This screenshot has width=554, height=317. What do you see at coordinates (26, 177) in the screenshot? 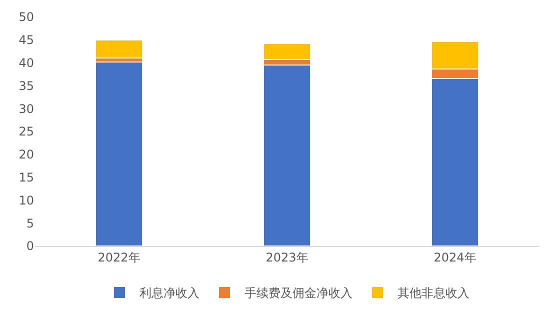
I see `y-tick-label: 15` at bounding box center [26, 177].